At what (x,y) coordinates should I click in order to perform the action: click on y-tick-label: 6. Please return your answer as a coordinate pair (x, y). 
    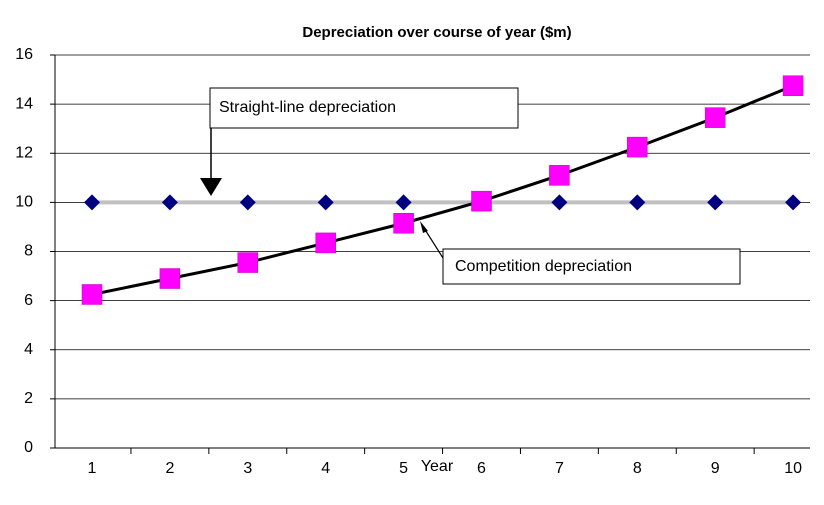
    Looking at the image, I should click on (28, 300).